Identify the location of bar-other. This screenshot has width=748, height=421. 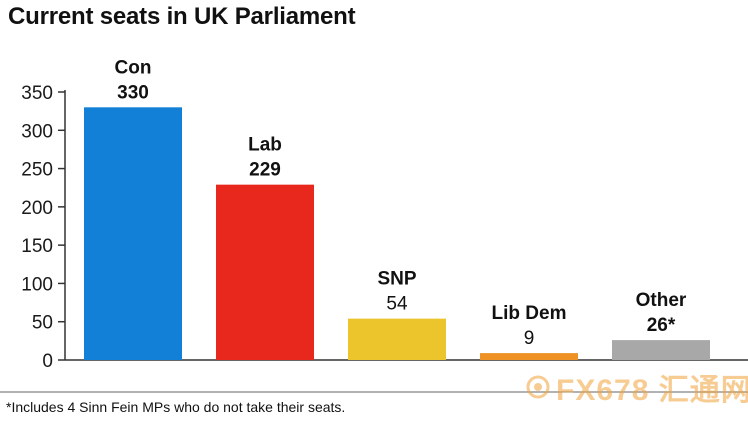
(661, 350).